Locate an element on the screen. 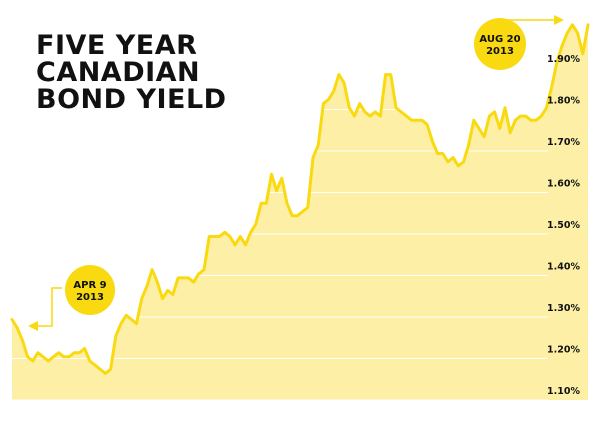  annotation-end-year: 2013 is located at coordinates (500, 51).